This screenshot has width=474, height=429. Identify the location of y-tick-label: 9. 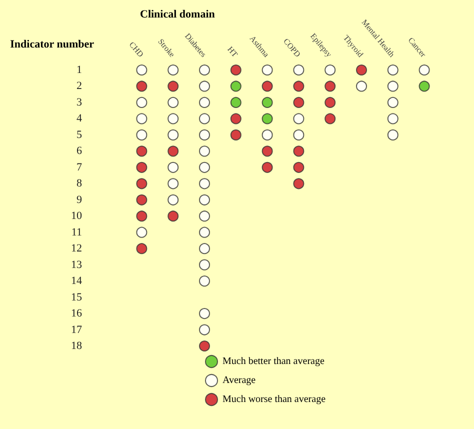
(79, 200).